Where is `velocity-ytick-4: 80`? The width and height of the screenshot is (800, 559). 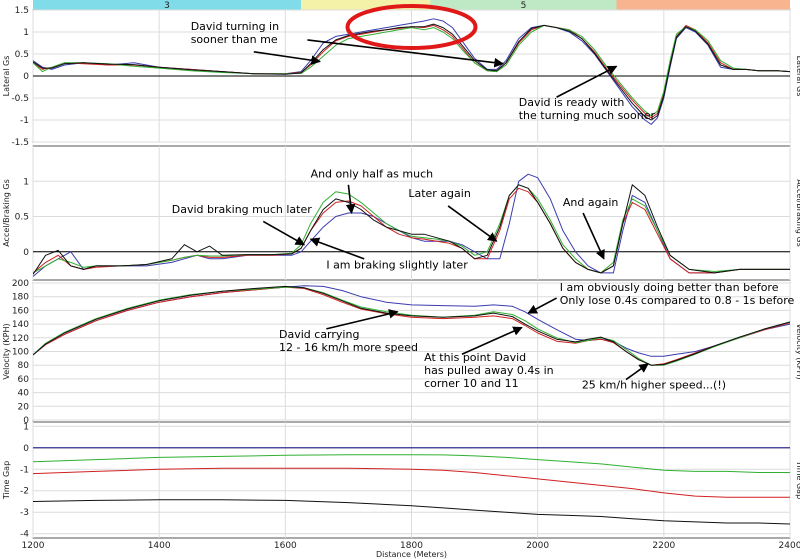
velocity-ytick-4: 80 is located at coordinates (24, 366).